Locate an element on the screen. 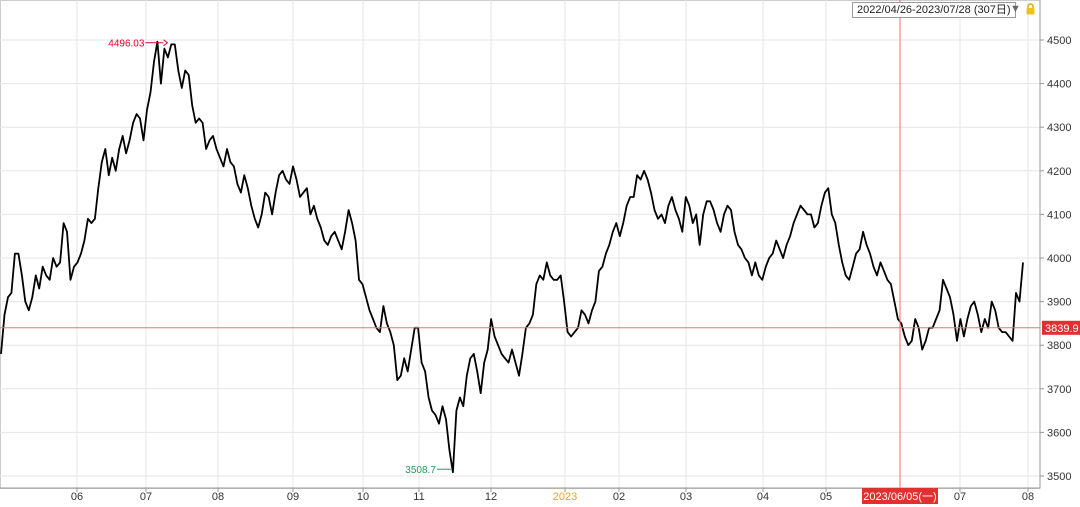  y-tick-label: 3900 is located at coordinates (1059, 303).